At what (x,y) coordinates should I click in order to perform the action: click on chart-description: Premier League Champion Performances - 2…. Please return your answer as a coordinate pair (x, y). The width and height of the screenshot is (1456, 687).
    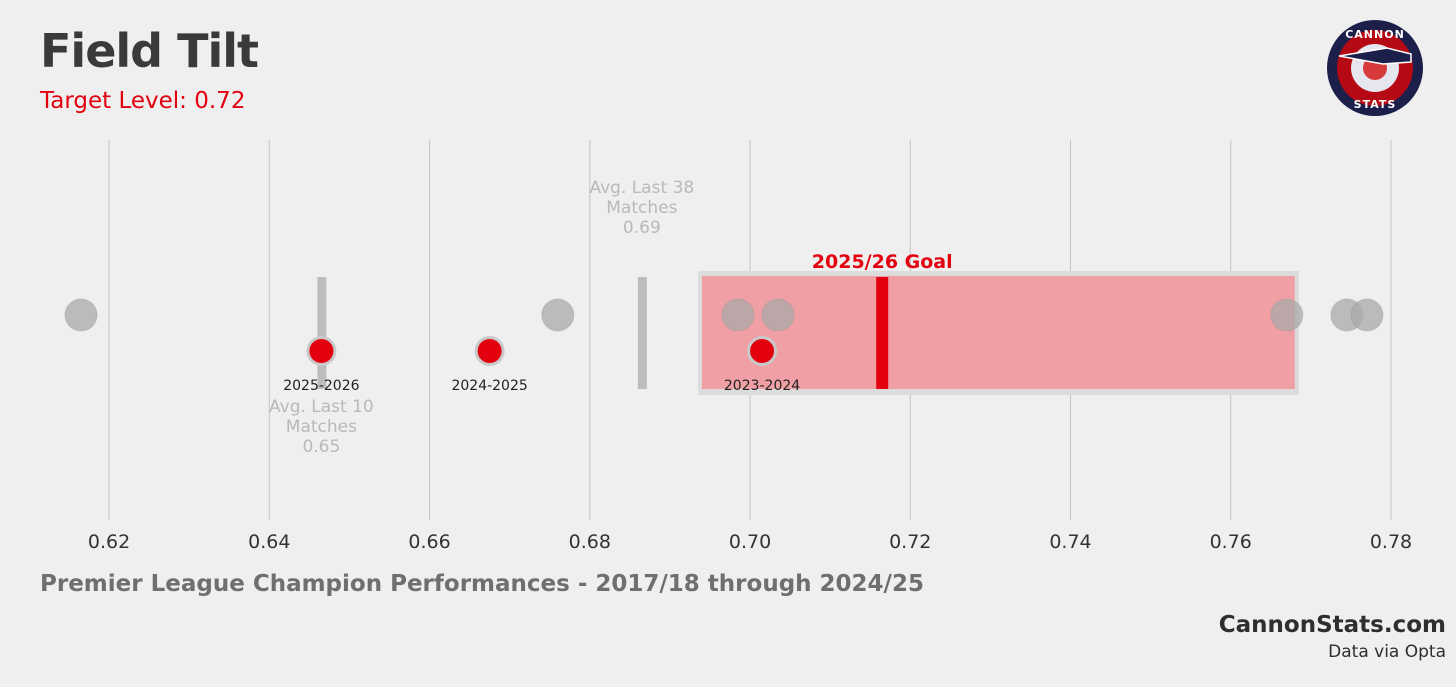
    Looking at the image, I should click on (482, 584).